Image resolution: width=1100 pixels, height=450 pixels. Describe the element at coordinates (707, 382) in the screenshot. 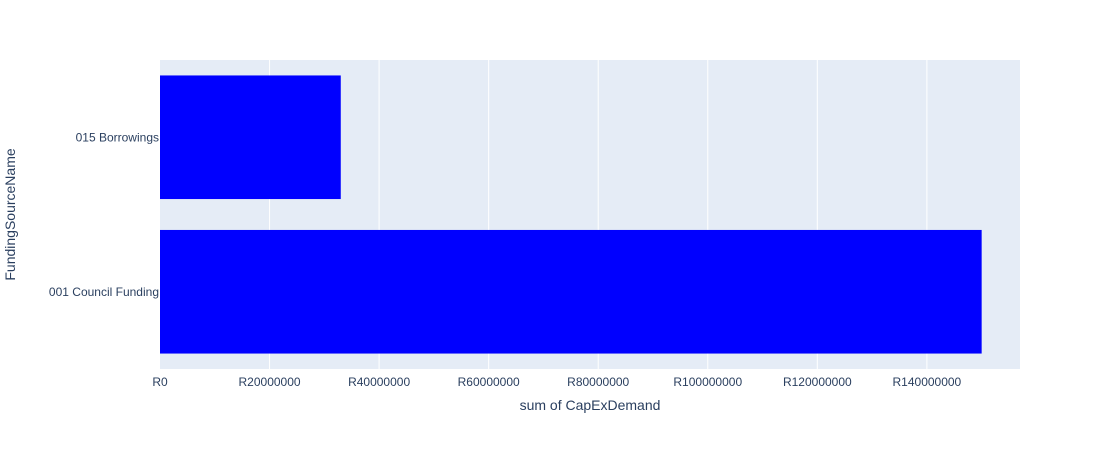

I see `x-tick-label: R100000000` at that location.